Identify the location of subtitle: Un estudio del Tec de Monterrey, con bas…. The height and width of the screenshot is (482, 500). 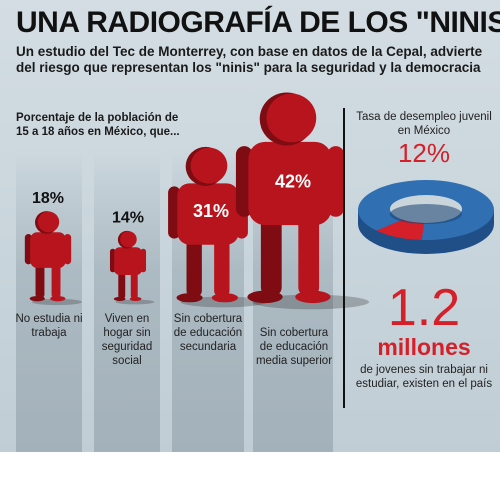
(249, 59).